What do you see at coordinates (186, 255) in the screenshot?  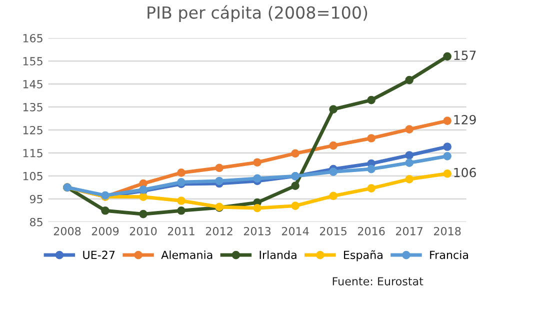 I see `legend-label: Alemania` at bounding box center [186, 255].